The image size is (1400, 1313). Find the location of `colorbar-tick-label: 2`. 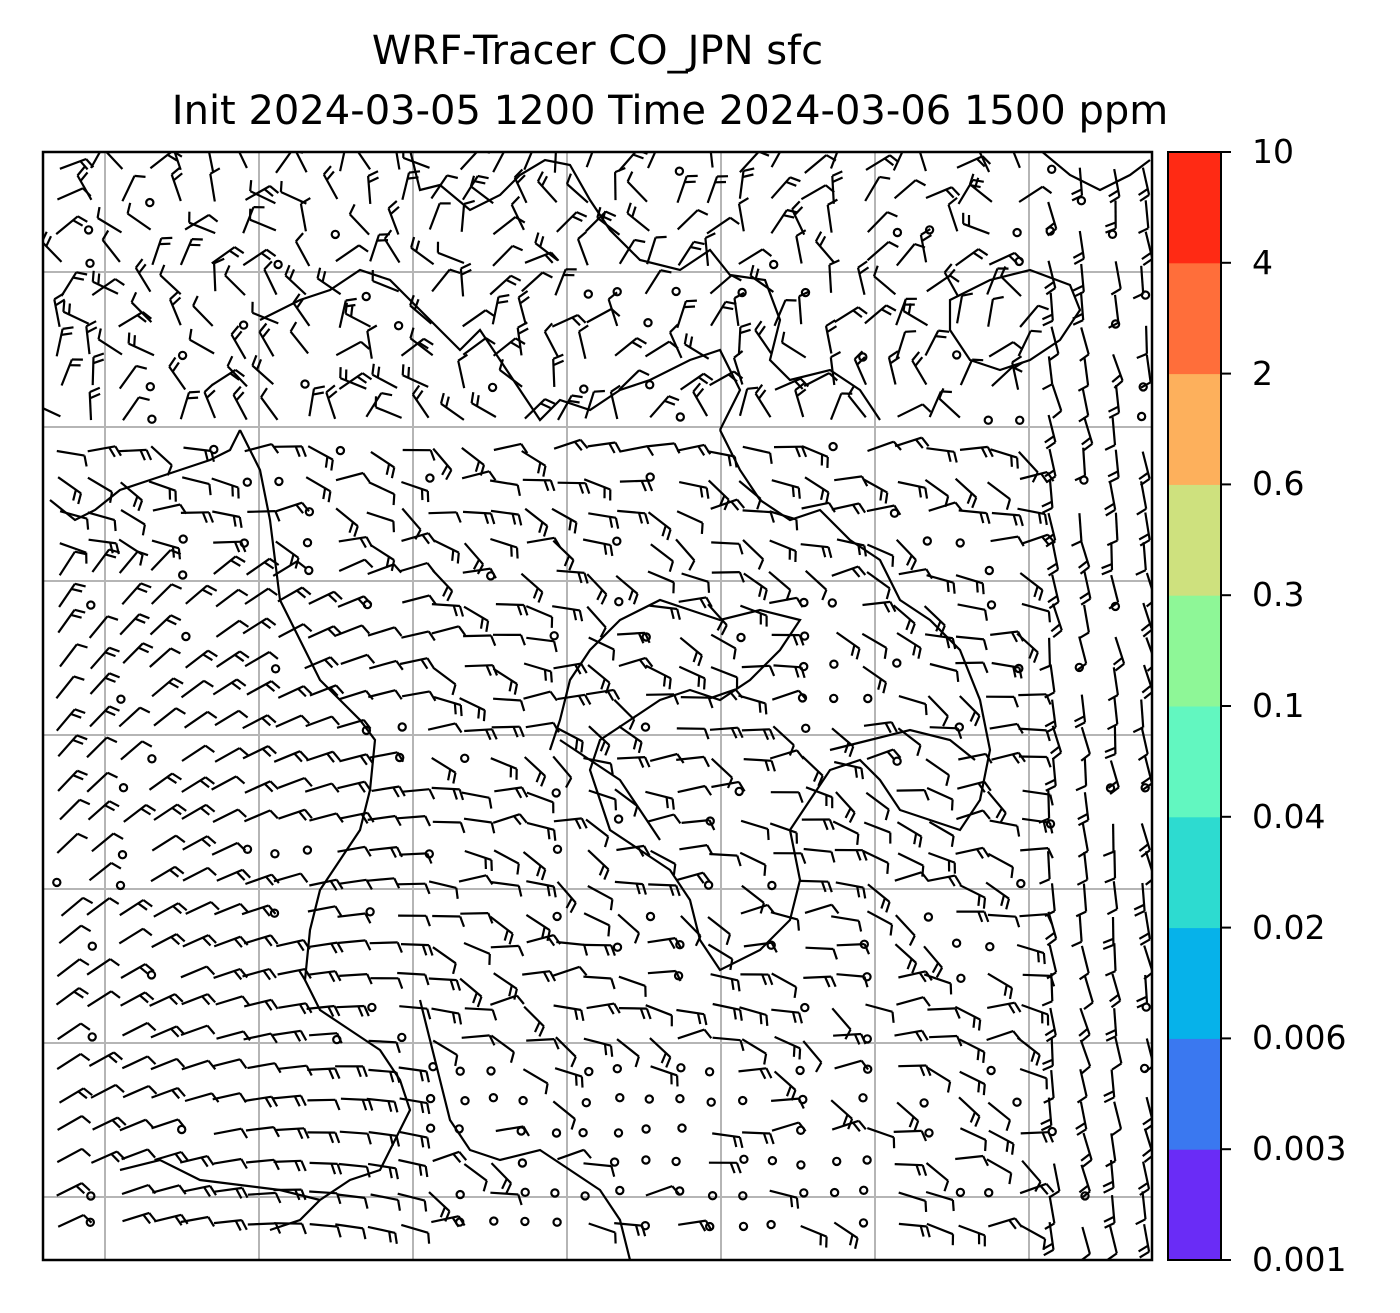

colorbar-tick-label: 2 is located at coordinates (1262, 373).